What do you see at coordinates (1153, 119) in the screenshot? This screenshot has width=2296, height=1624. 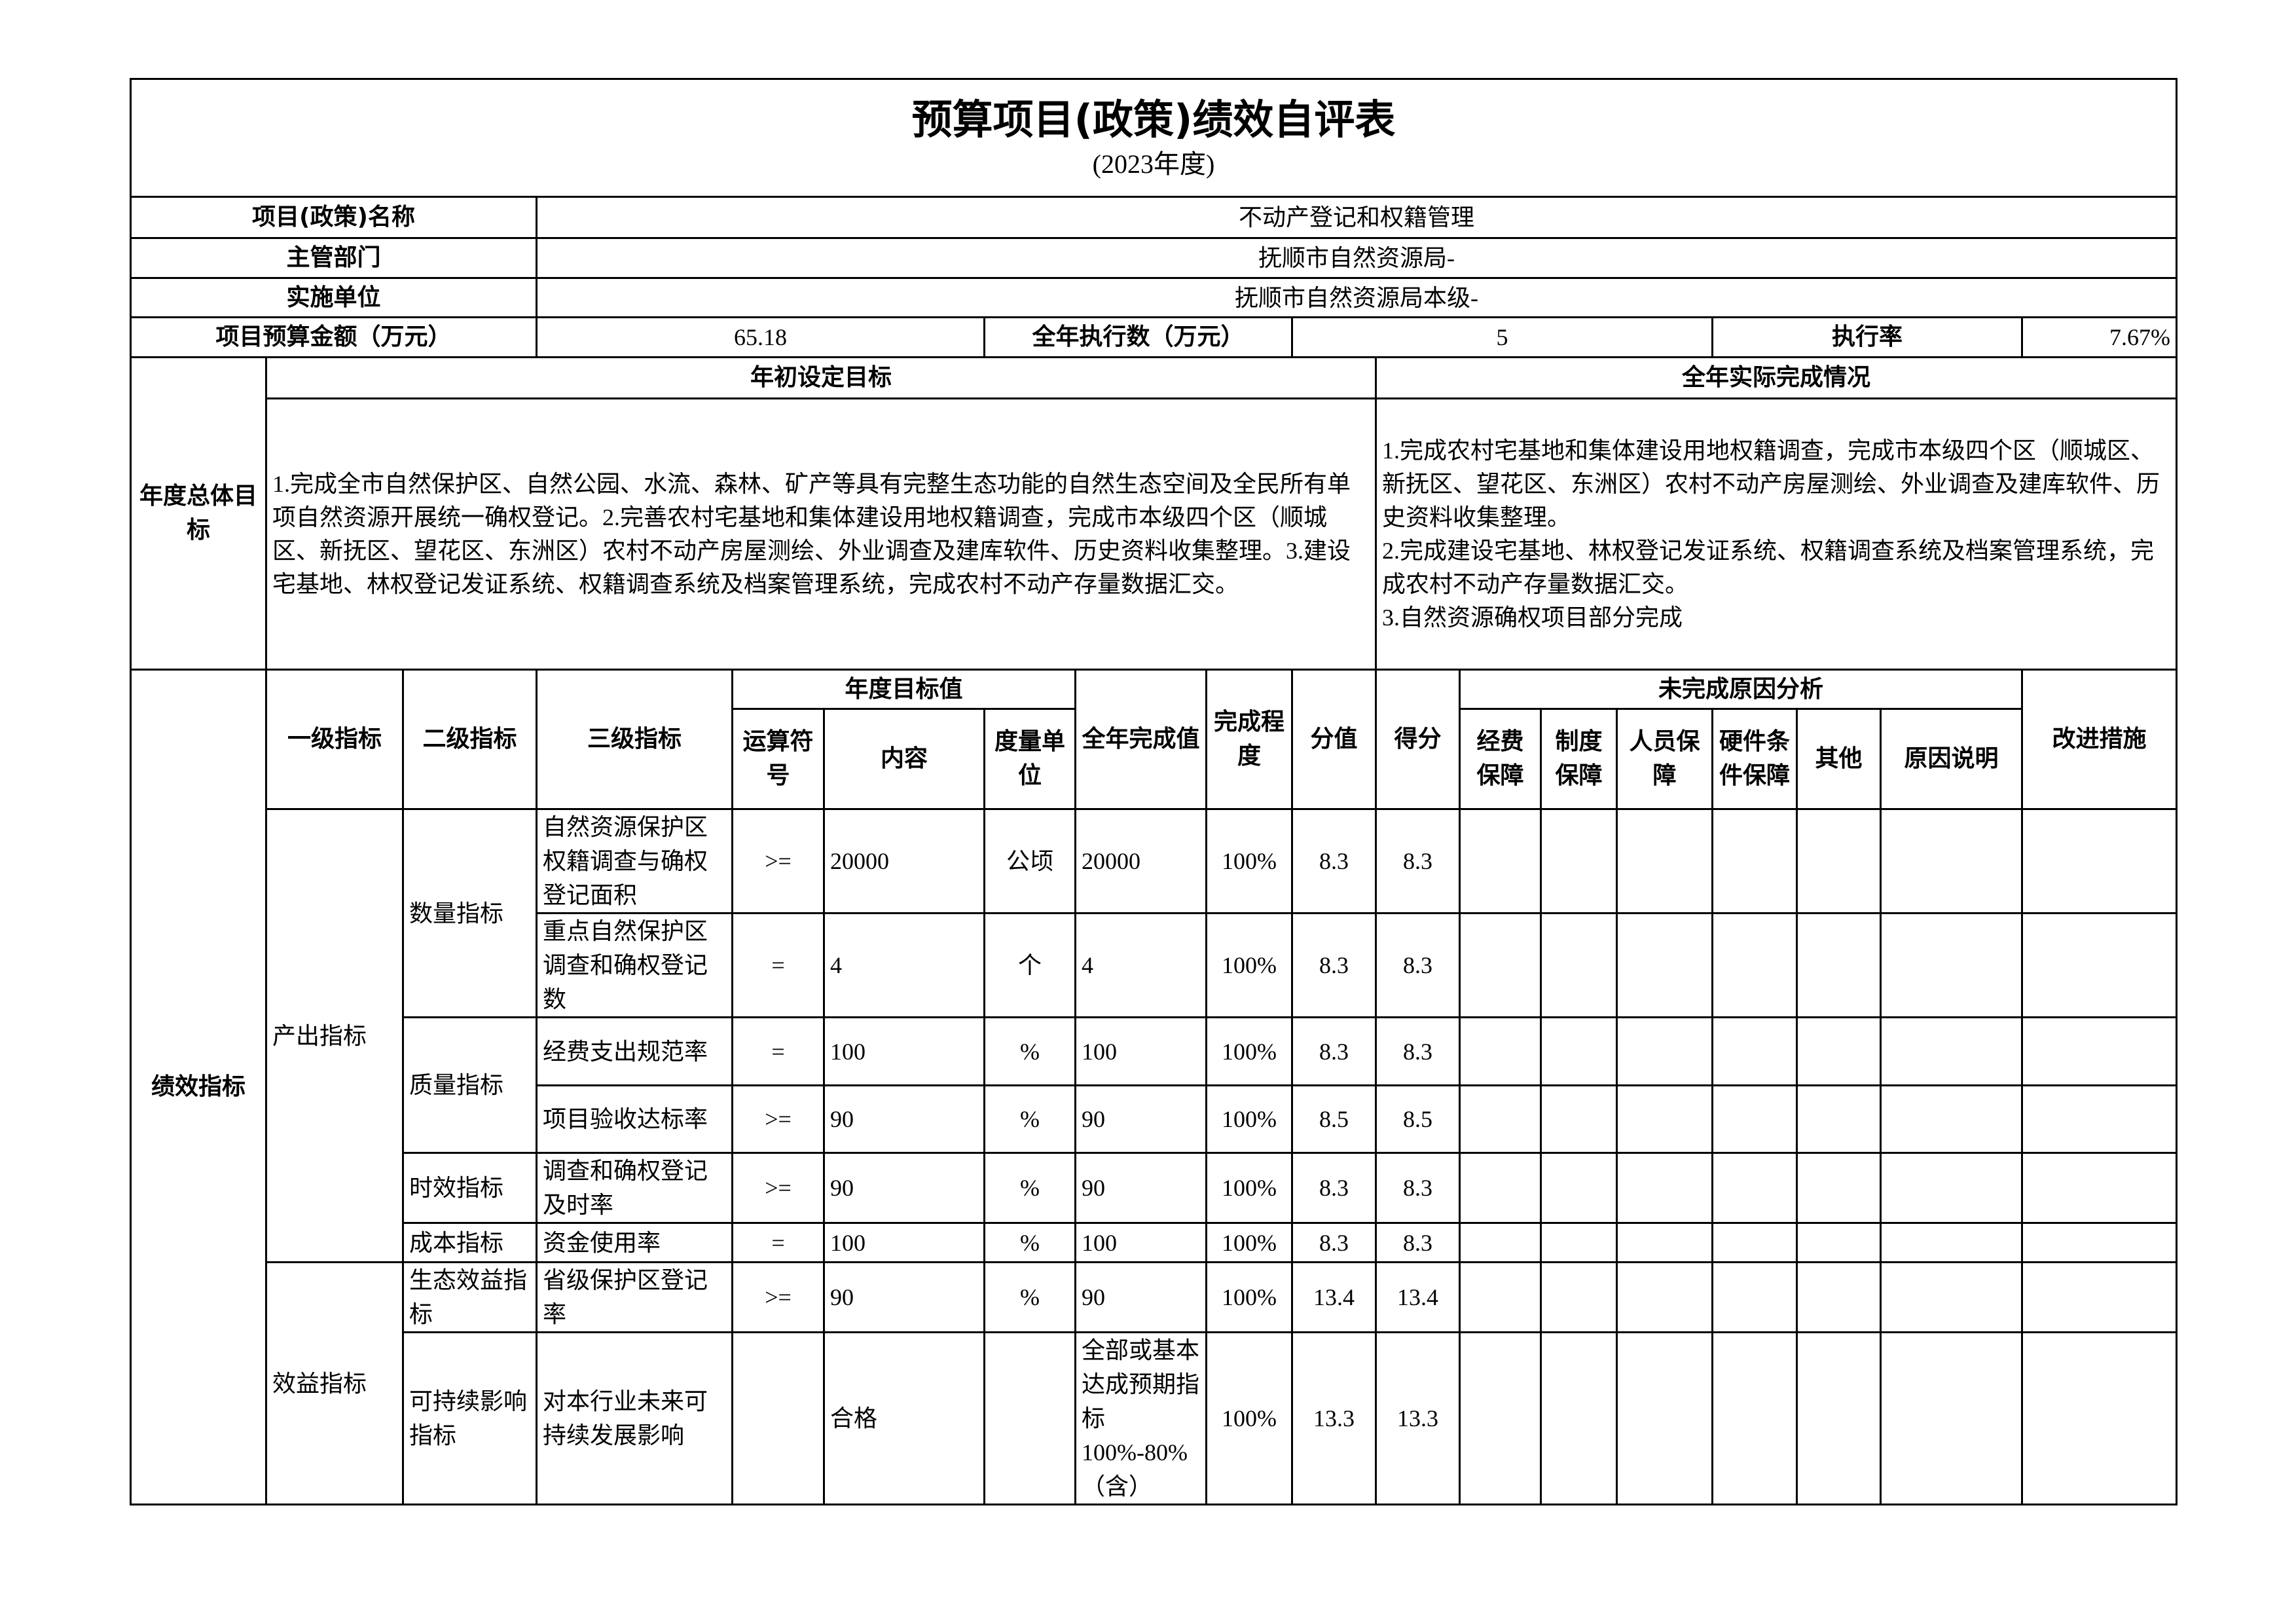 I see `page-title: 预算项目(政策)绩效自评表` at bounding box center [1153, 119].